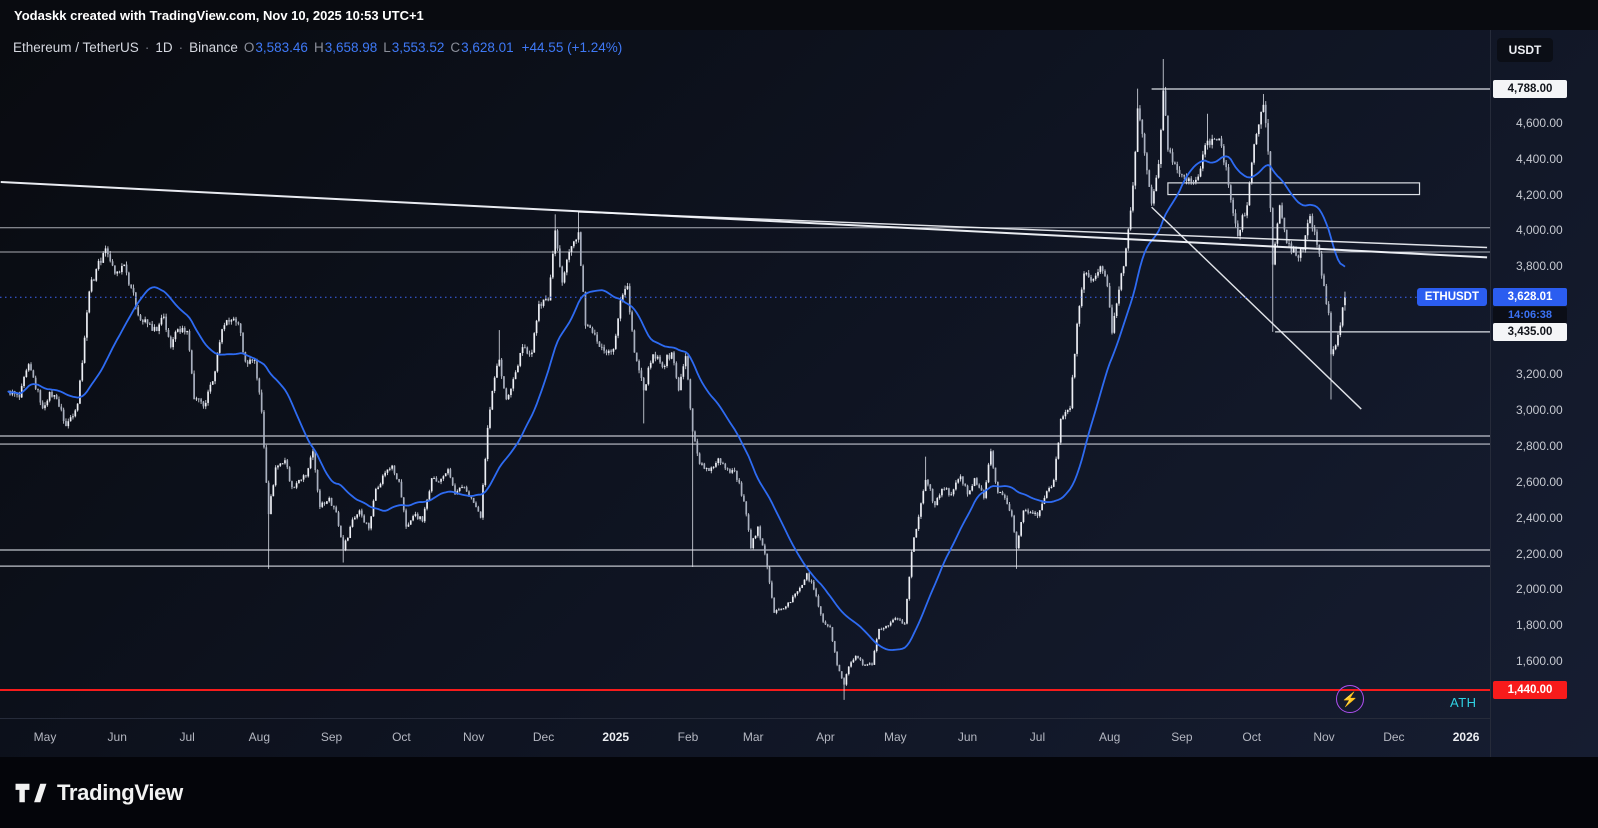  What do you see at coordinates (799, 792) in the screenshot?
I see `footer-bar: TradingView` at bounding box center [799, 792].